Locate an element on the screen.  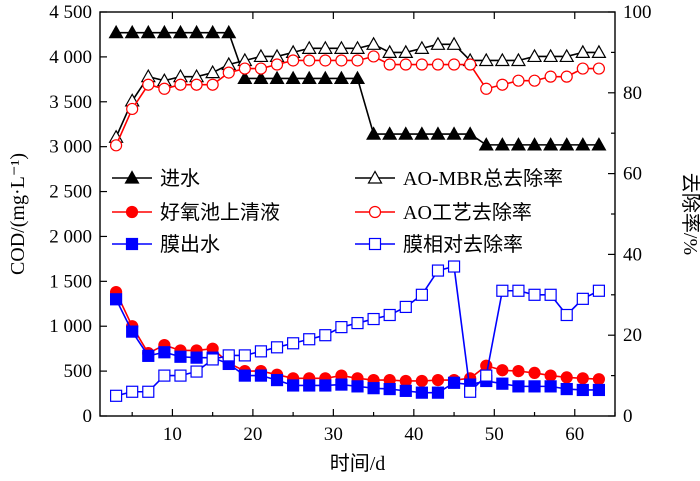
legend-label: 好氧池上清液 is located at coordinates (220, 212).